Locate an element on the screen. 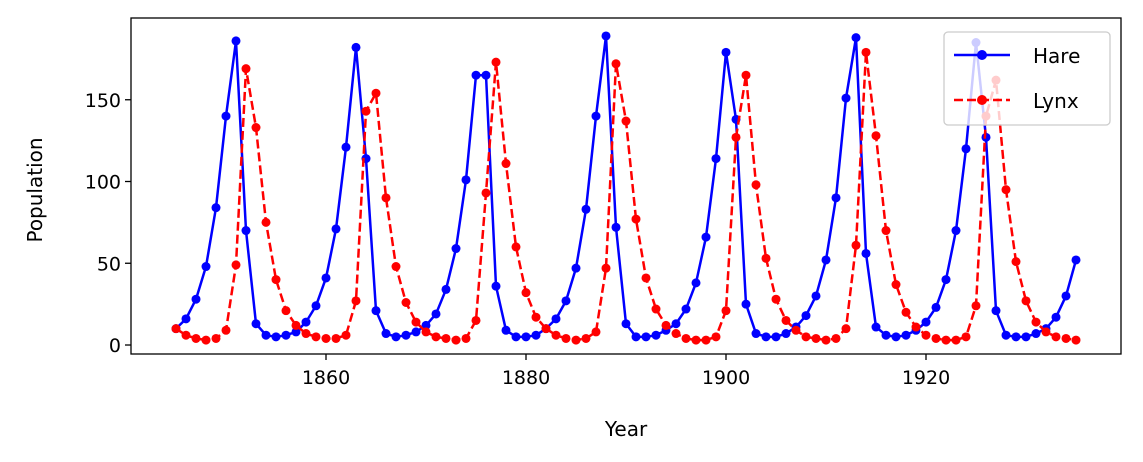 The height and width of the screenshot is (462, 1143). y-tick-label: 100 is located at coordinates (103, 183).